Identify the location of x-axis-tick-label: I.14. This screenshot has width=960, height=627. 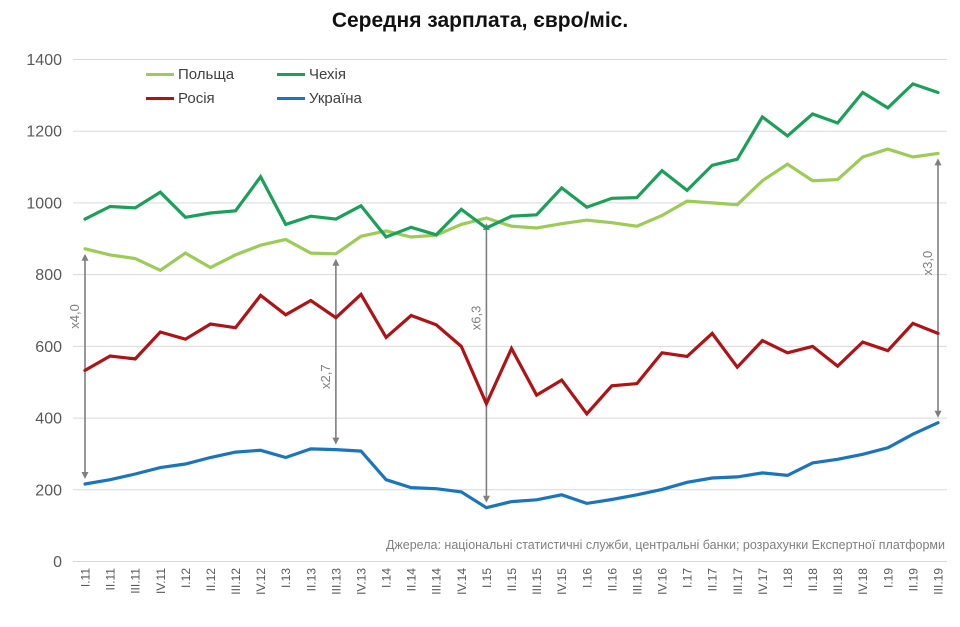
(387, 578).